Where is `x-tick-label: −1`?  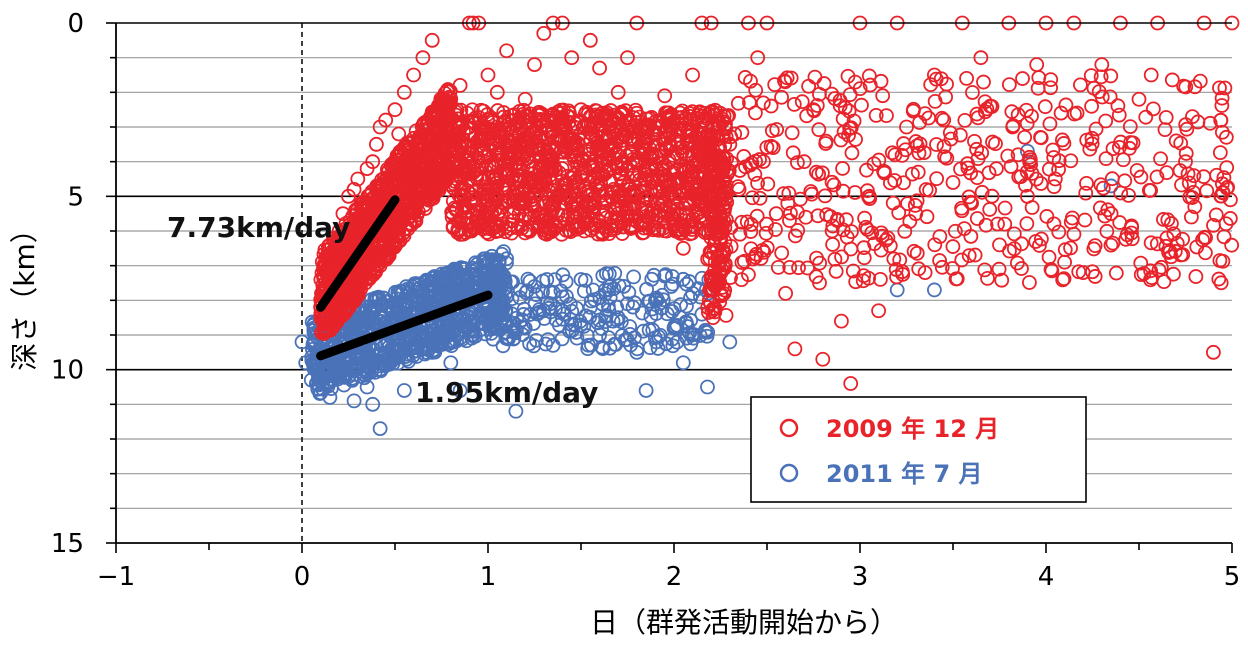
x-tick-label: −1 is located at coordinates (116, 577).